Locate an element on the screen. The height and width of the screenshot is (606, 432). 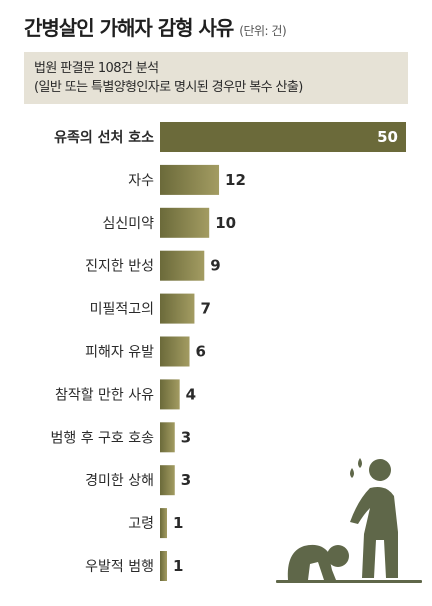
source-note-line-2: (일반 또는 특별양형인자로 명시된 경우만 복수 산출) is located at coordinates (168, 87).